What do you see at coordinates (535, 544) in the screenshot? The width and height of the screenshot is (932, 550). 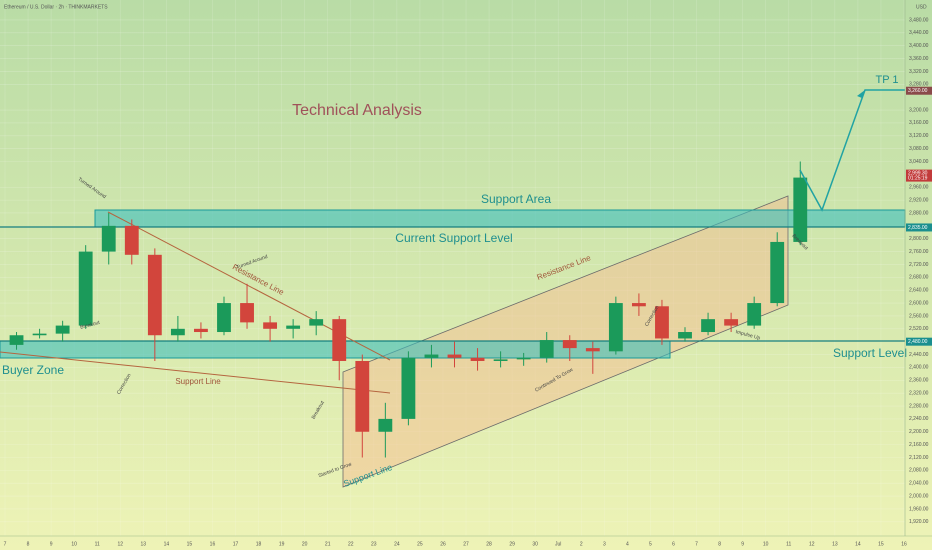 I see `x-tick-label: 30` at bounding box center [535, 544].